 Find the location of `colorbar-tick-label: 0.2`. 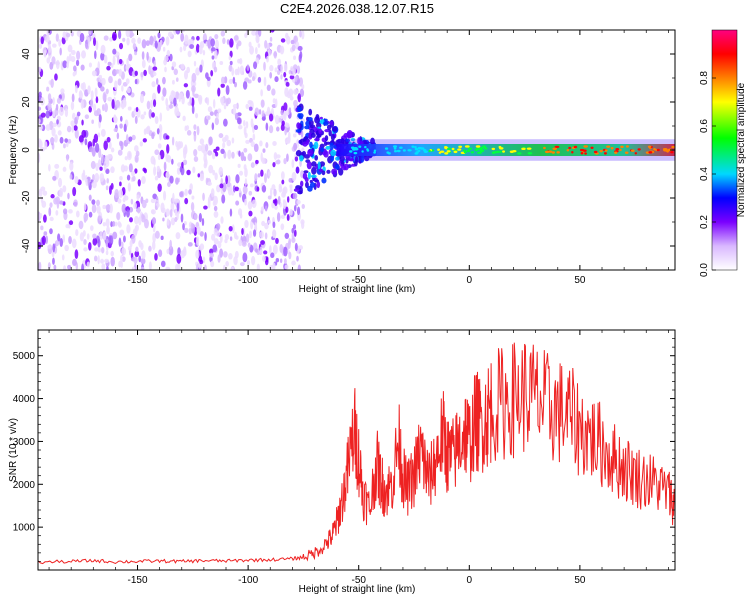

colorbar-tick-label: 0.2 is located at coordinates (704, 222).